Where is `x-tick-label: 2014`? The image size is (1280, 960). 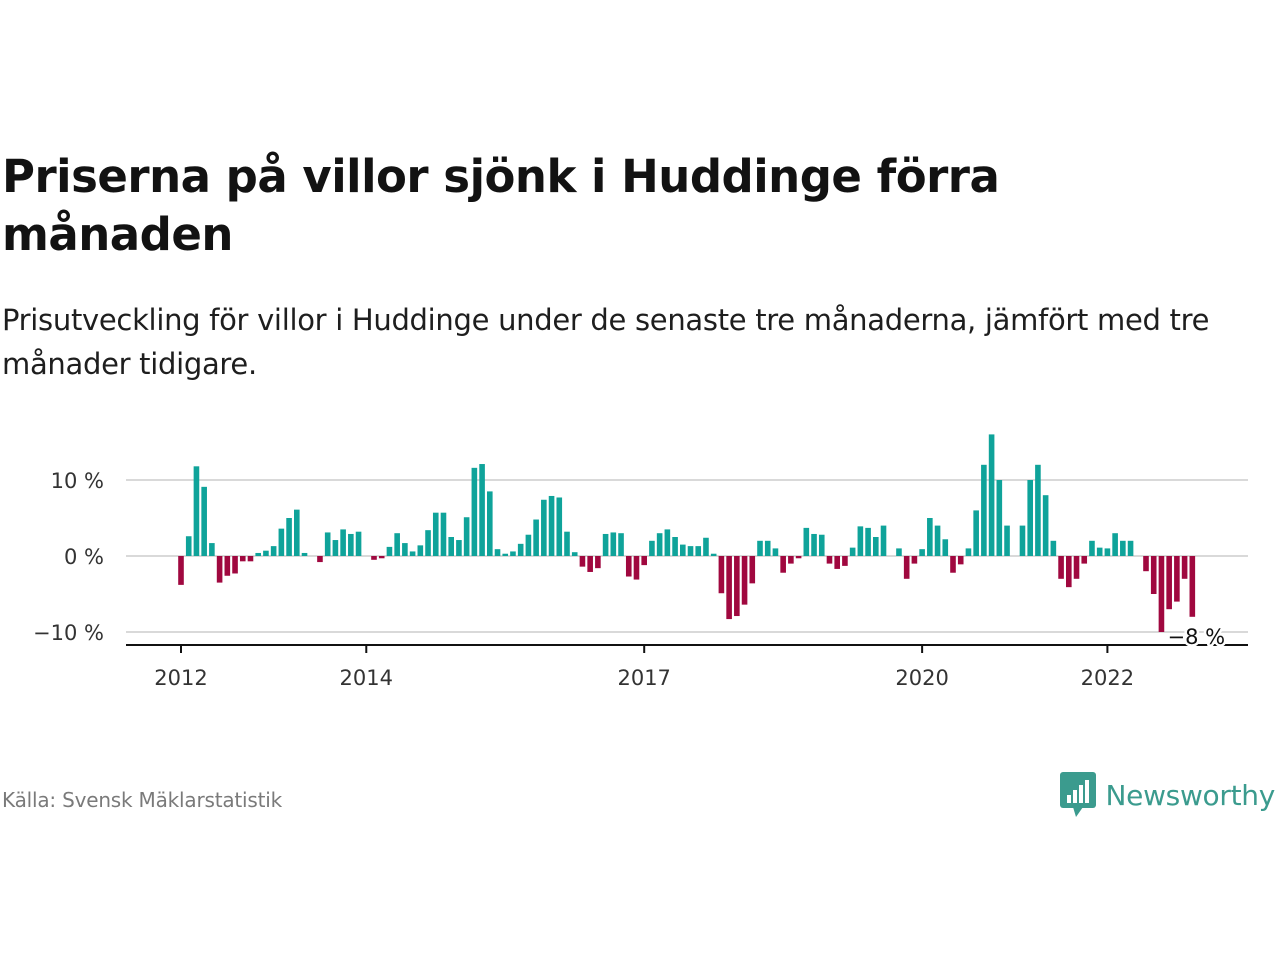 x-tick-label: 2014 is located at coordinates (366, 678).